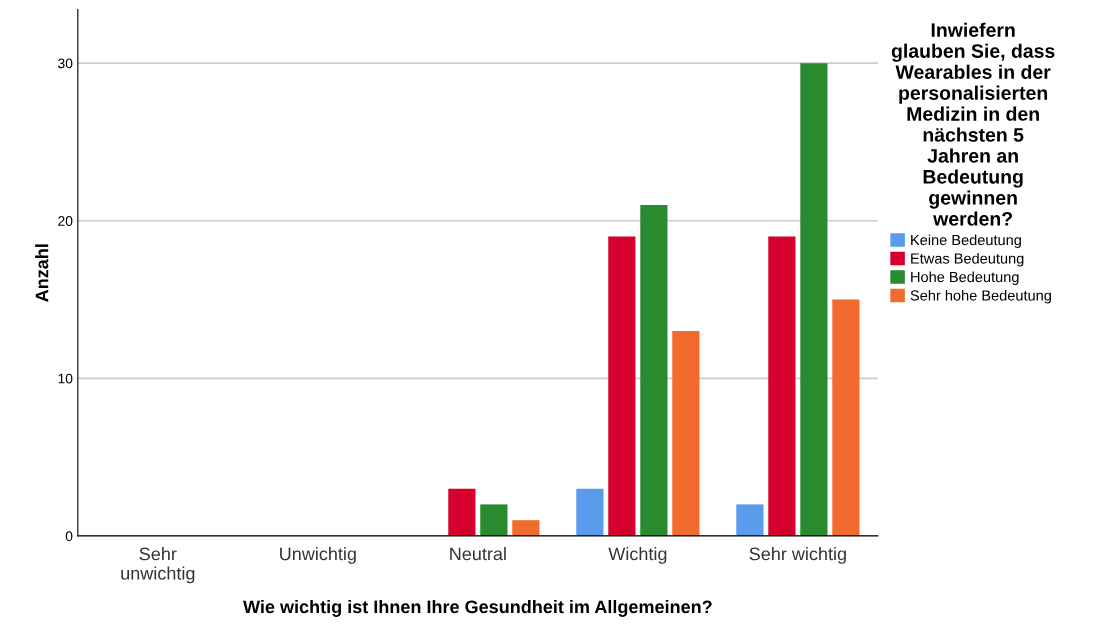  Describe the element at coordinates (158, 565) in the screenshot. I see `x-tick-label: Sehr unwichtig` at that location.